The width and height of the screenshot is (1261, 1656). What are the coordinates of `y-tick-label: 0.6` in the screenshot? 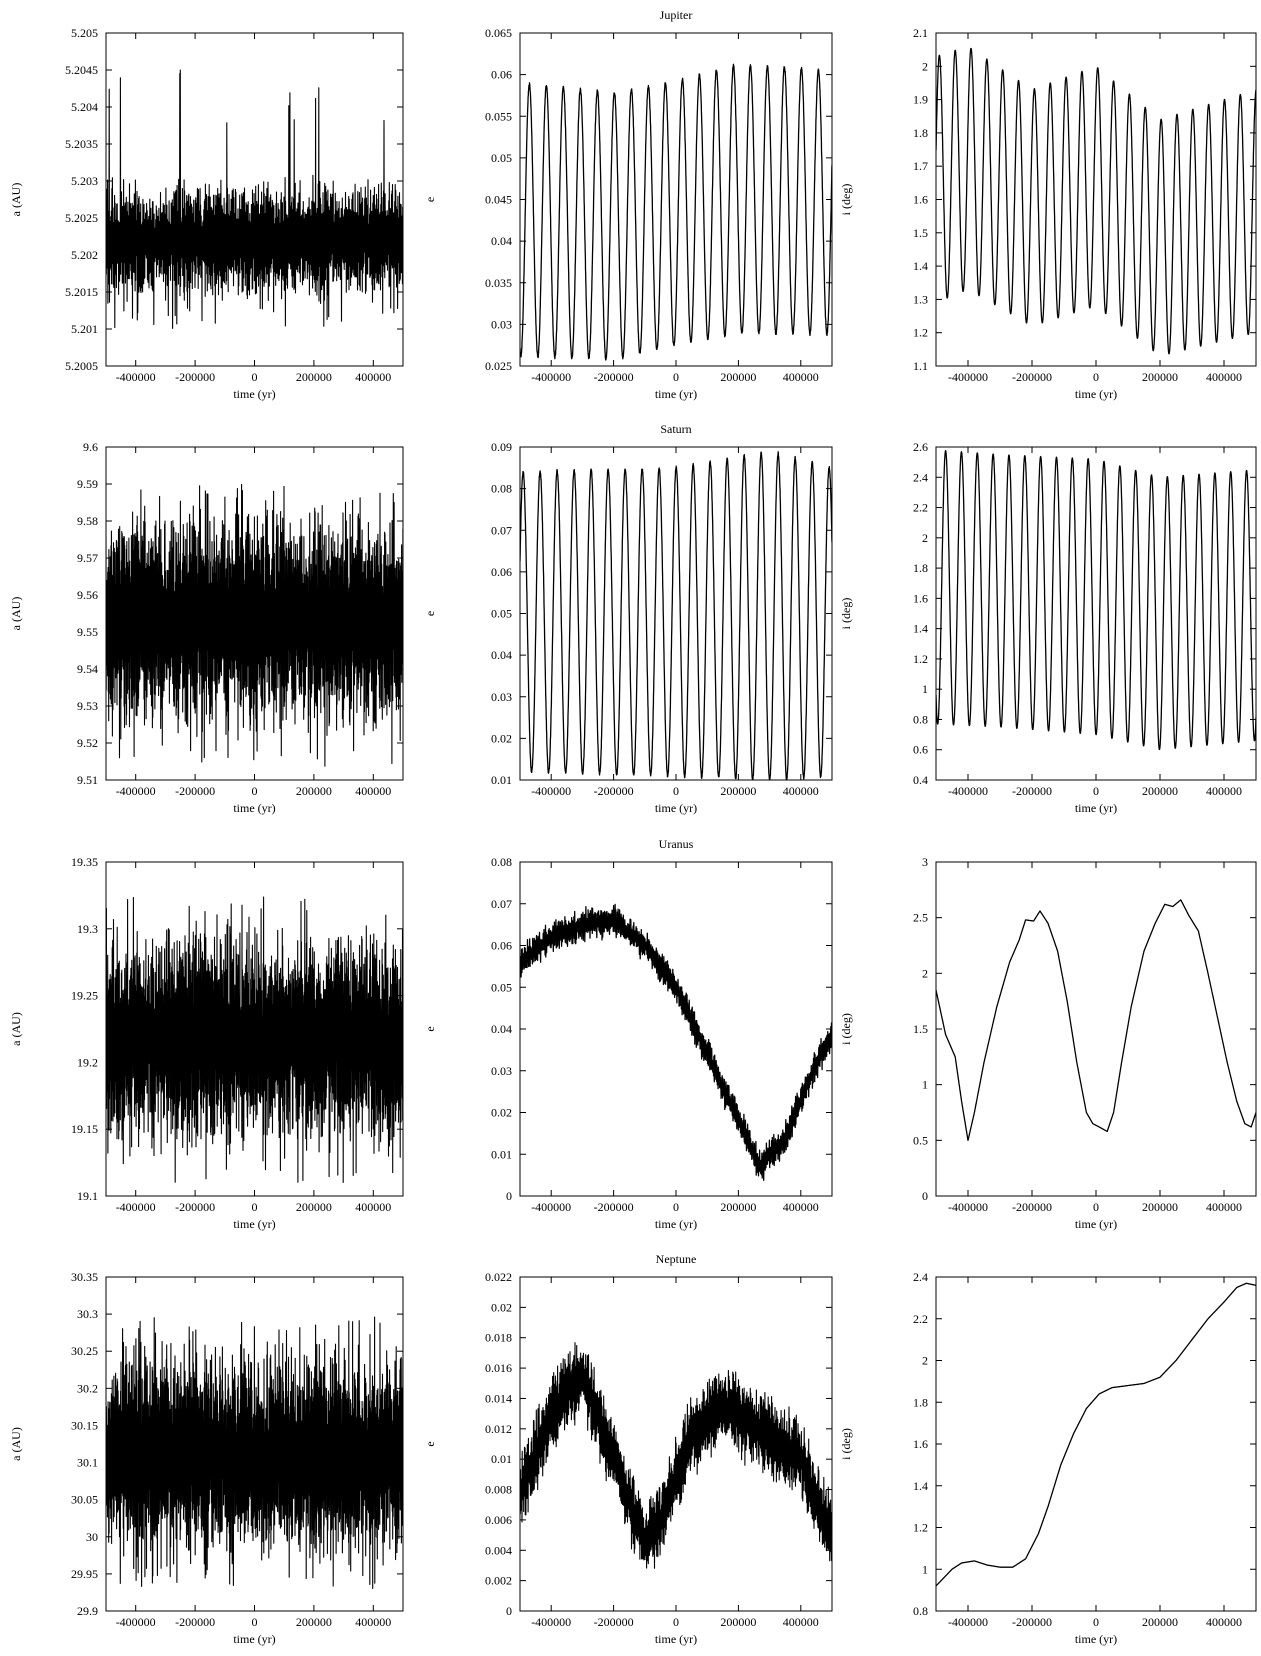 It's located at (920, 750).